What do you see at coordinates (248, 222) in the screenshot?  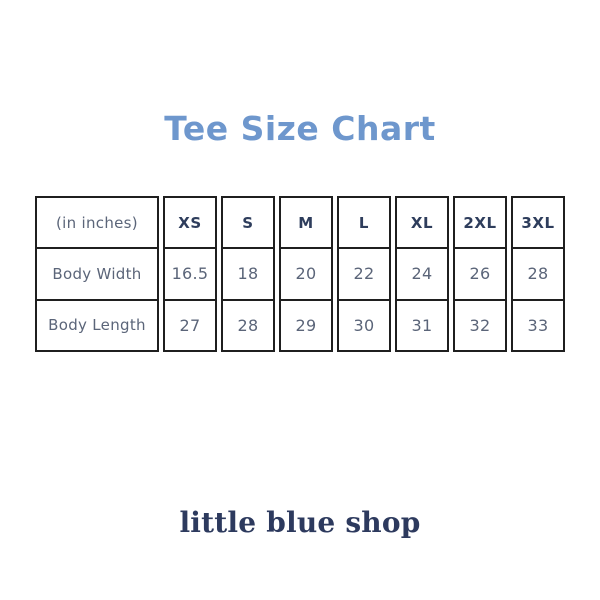 I see `header-cell: S` at bounding box center [248, 222].